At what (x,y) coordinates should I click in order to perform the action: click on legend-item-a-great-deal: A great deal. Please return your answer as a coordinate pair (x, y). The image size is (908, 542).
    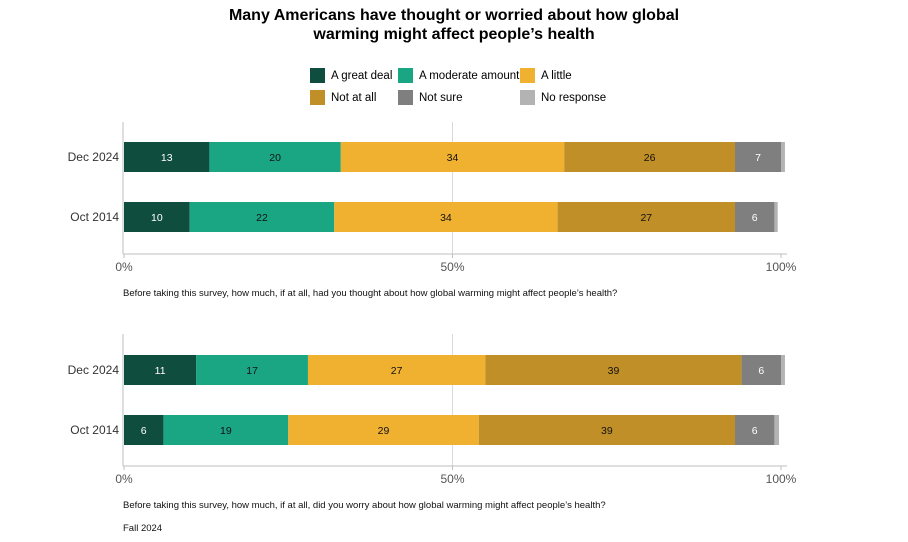
    Looking at the image, I should click on (351, 76).